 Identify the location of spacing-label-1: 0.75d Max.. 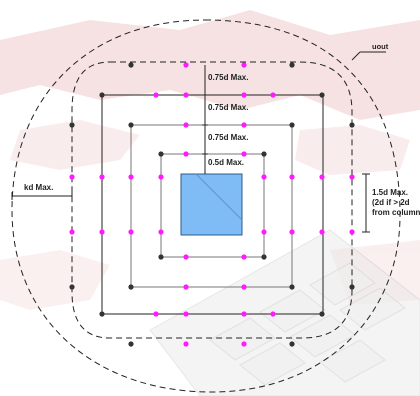
(228, 77).